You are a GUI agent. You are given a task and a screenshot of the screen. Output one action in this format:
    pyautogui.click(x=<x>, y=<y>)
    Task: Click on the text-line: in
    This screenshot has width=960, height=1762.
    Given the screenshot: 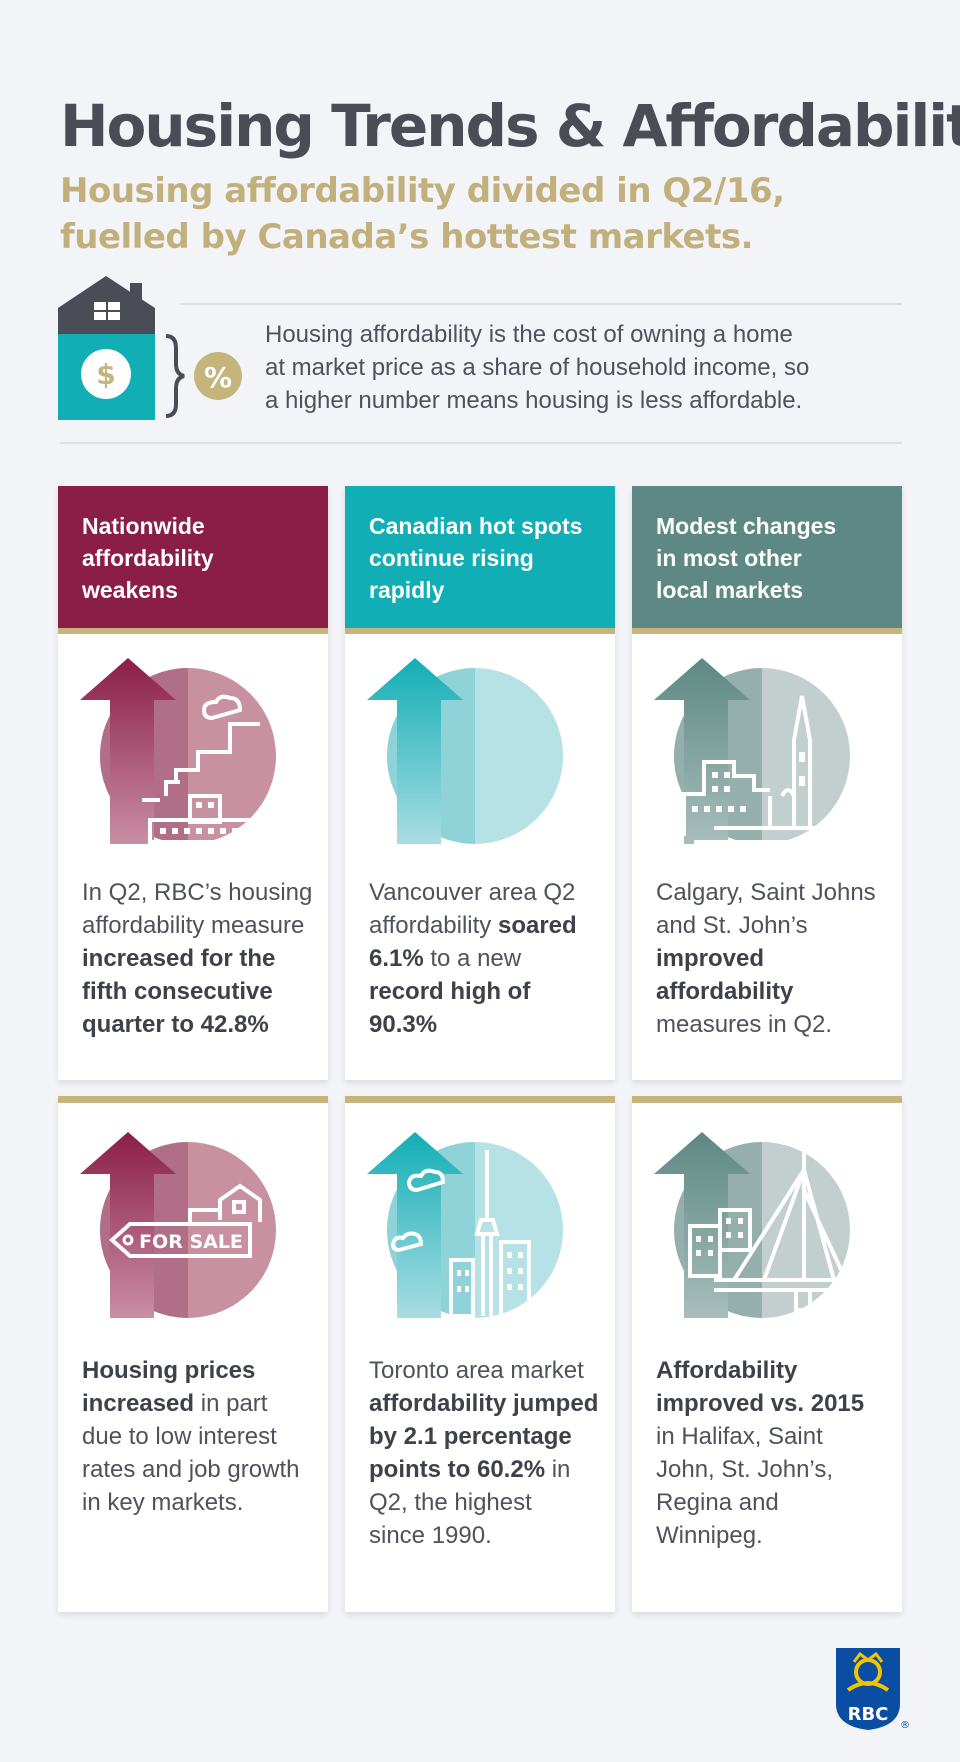 What is the action you would take?
    pyautogui.click(x=558, y=1469)
    